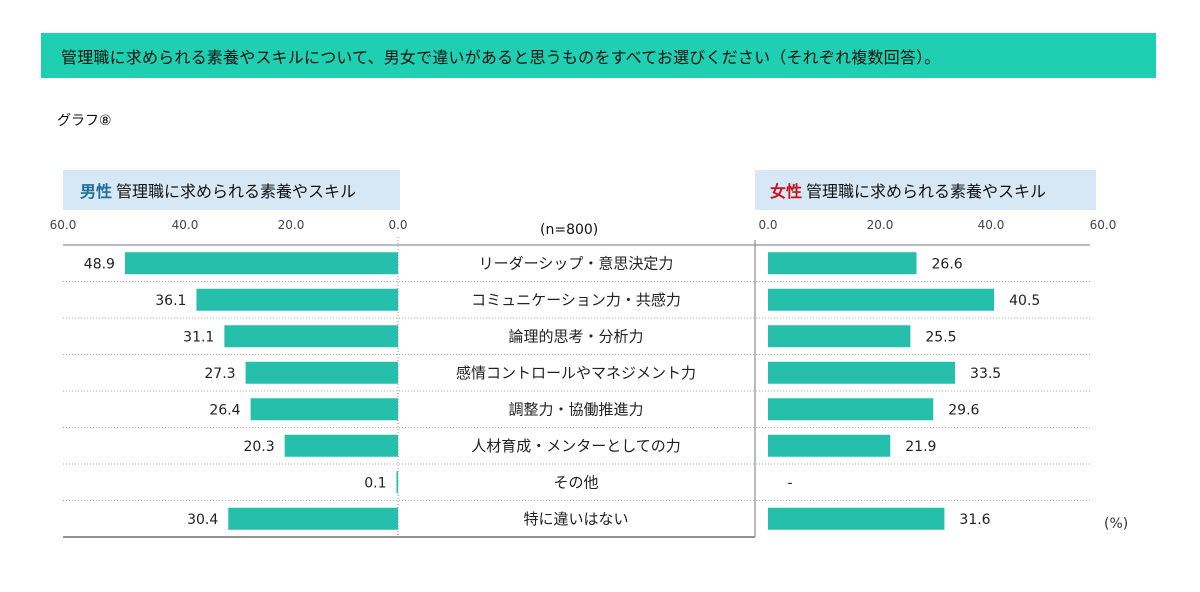 This screenshot has width=1200, height=592. I want to click on male-value-label: 31.1, so click(198, 337).